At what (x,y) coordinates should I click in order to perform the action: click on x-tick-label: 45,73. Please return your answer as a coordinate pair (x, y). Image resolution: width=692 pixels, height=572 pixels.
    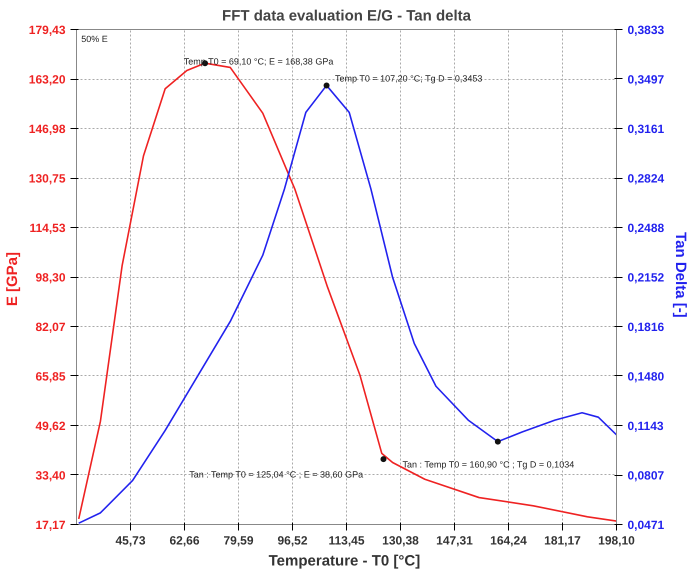
    Looking at the image, I should click on (130, 541).